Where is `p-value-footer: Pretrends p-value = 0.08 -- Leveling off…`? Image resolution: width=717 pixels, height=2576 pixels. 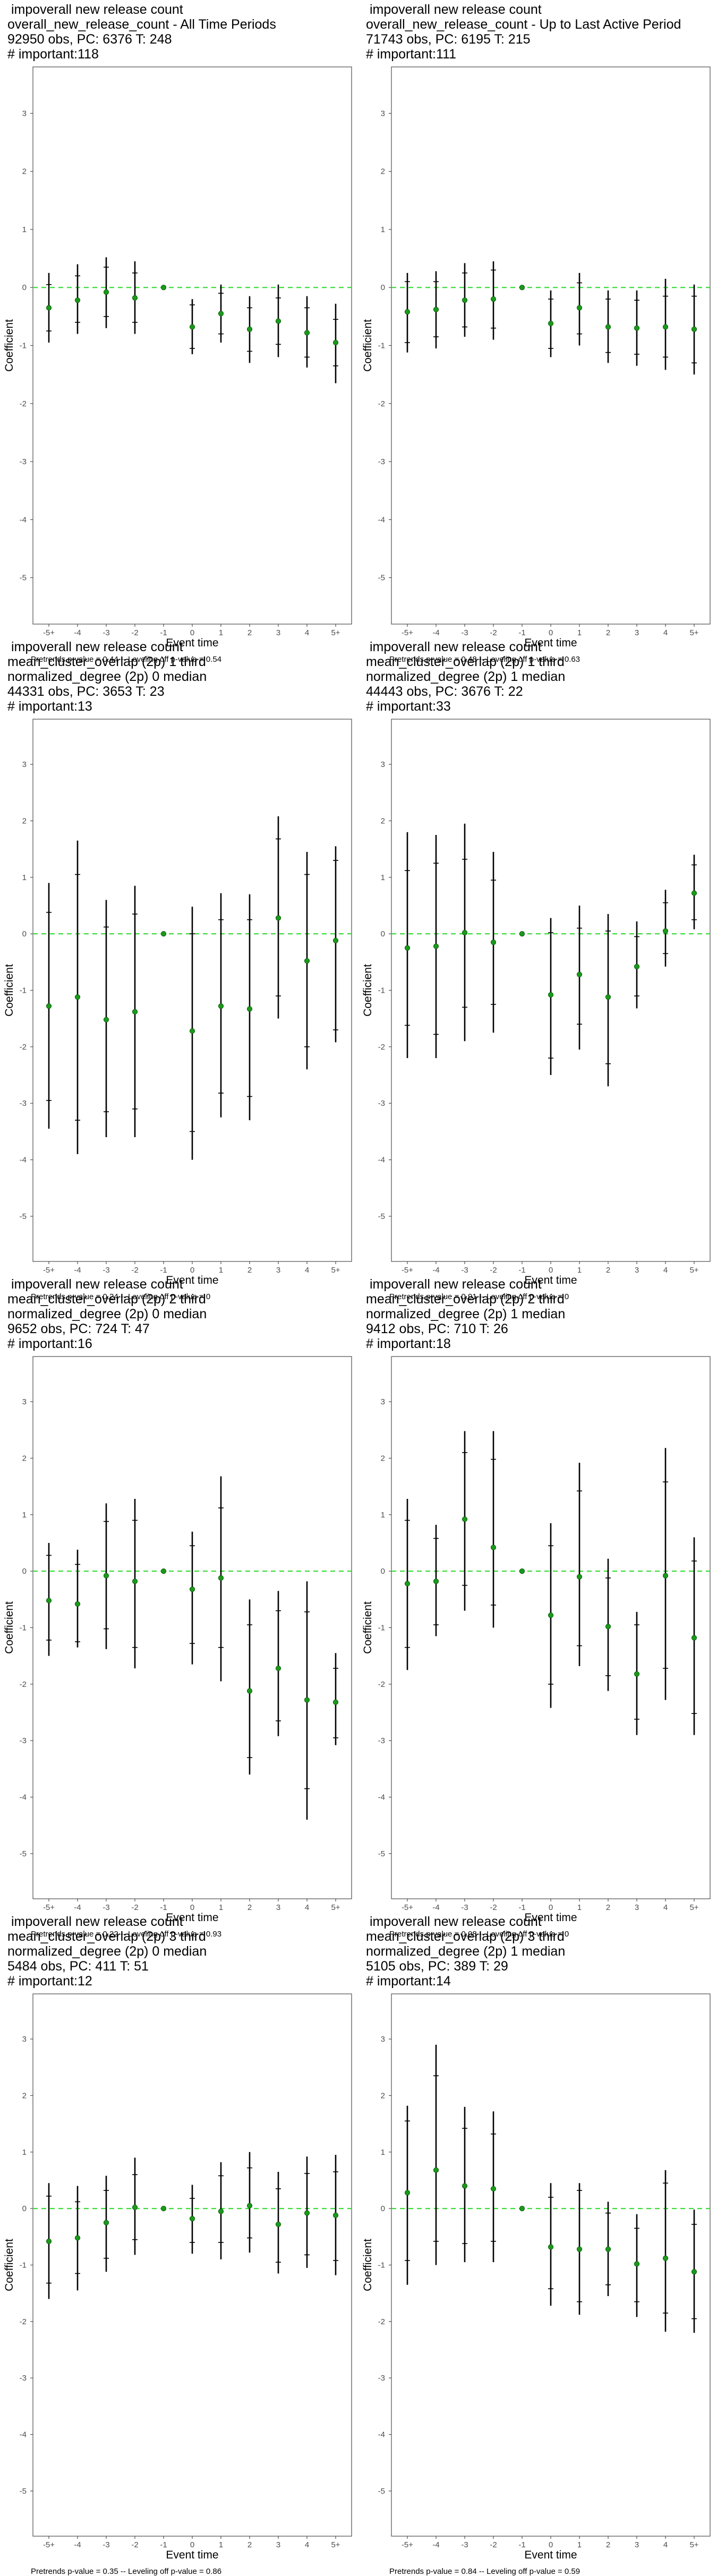
p-value-footer: Pretrends p-value = 0.08 -- Leveling off… is located at coordinates (479, 1935).